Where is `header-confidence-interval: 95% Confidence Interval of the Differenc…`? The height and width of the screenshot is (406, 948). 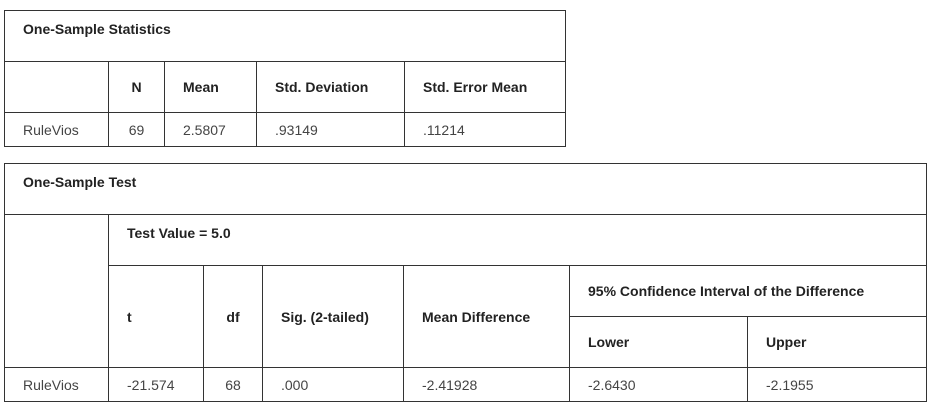 header-confidence-interval: 95% Confidence Interval of the Differenc… is located at coordinates (748, 291).